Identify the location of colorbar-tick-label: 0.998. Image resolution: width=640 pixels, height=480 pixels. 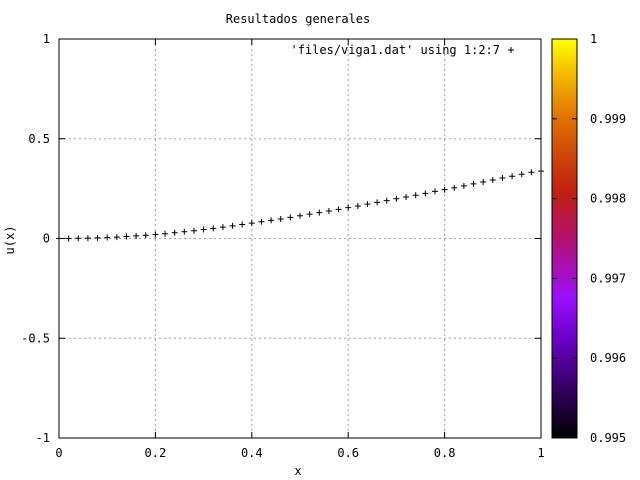
(608, 199).